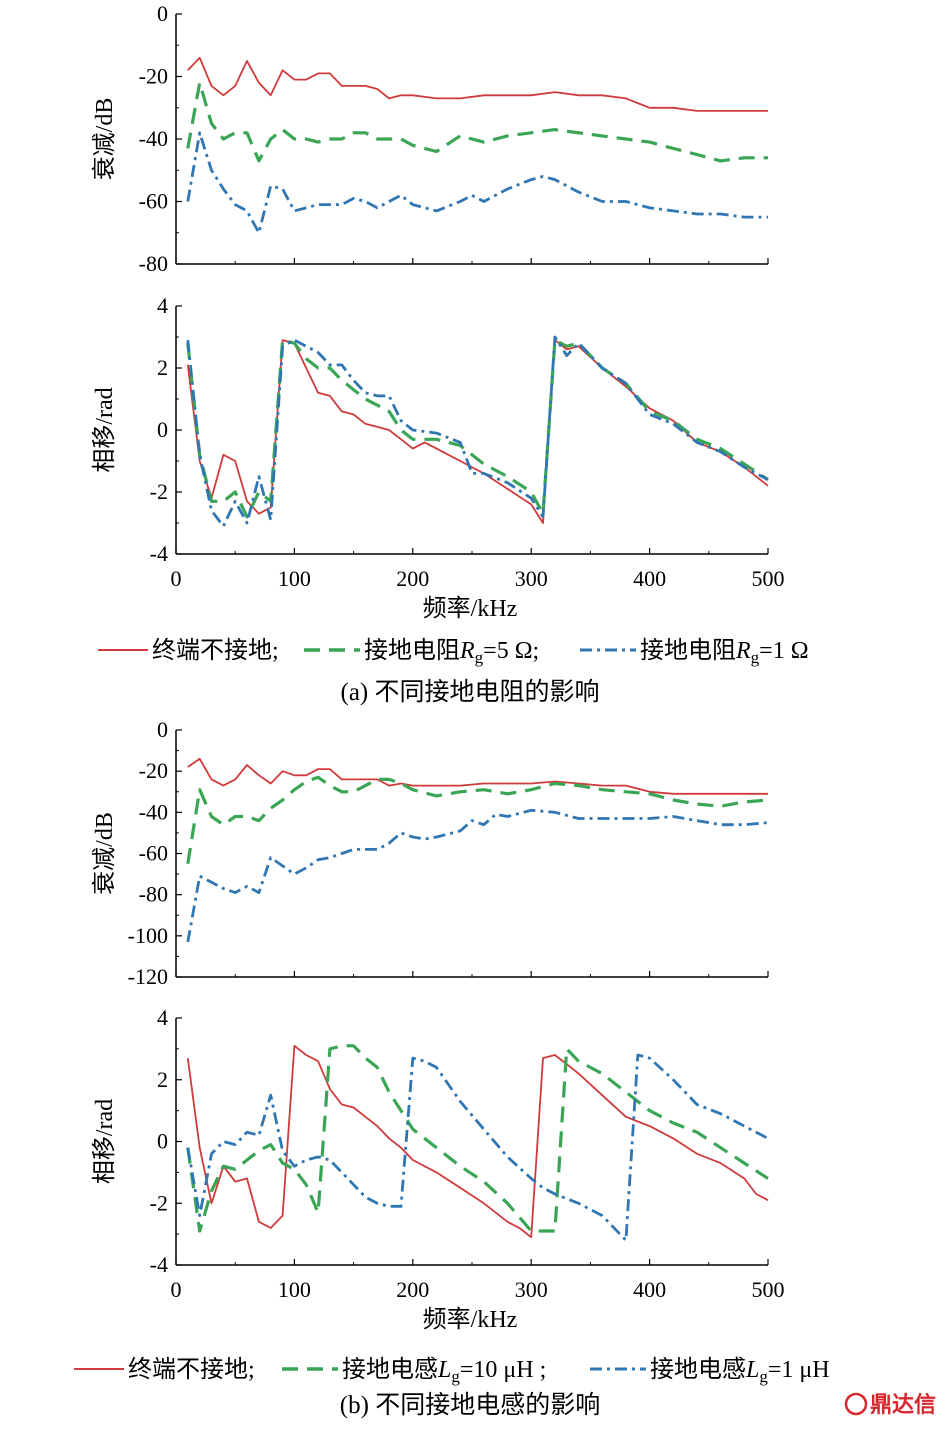 The width and height of the screenshot is (945, 1429). I want to click on a-phase-ytick-label-4: -4, so click(159, 553).